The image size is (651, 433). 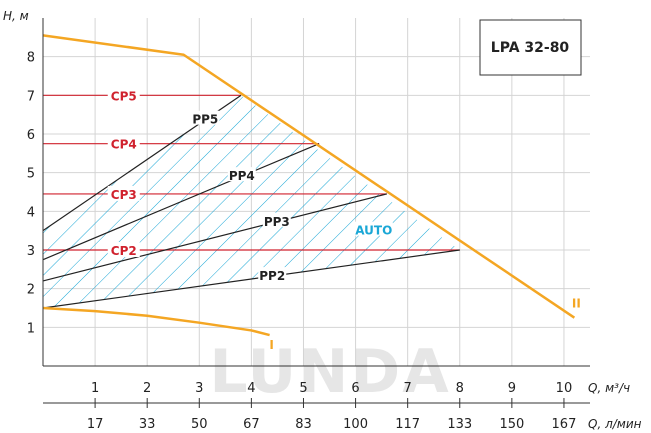 I want to click on cp-label-cp5: CP5, so click(x=124, y=96).